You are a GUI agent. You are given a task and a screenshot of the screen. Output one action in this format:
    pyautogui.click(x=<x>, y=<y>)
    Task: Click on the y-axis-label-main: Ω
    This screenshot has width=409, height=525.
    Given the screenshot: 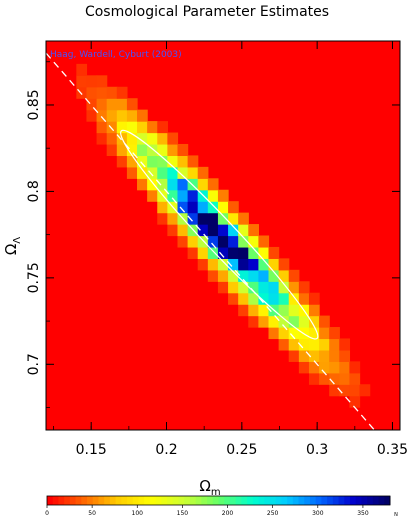 What is the action you would take?
    pyautogui.click(x=11, y=249)
    